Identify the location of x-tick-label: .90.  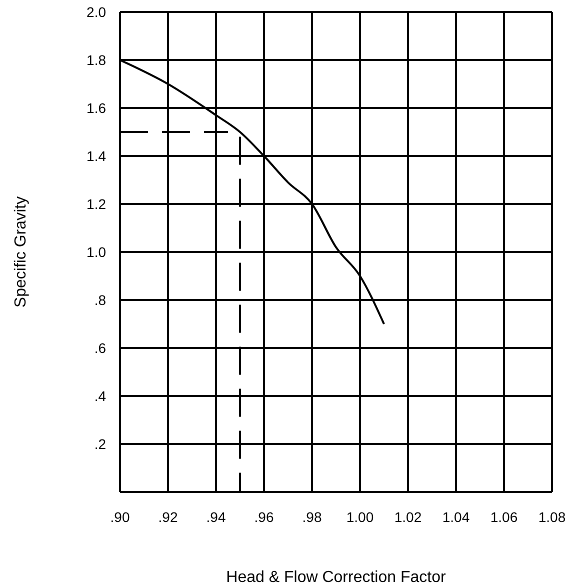
(120, 516).